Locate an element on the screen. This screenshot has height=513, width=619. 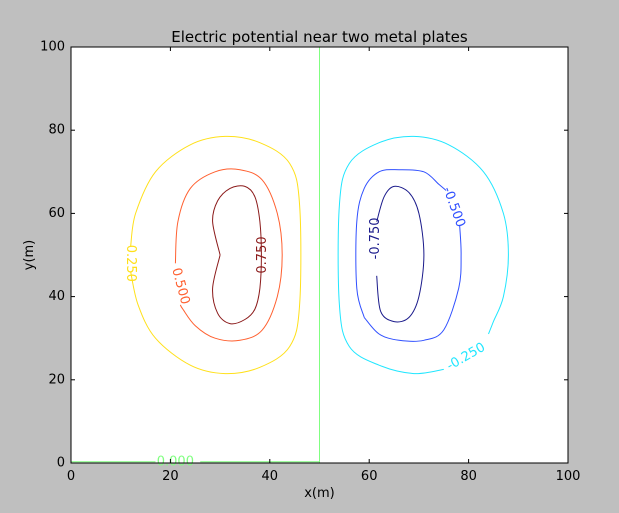
x-axis-label: x(m) is located at coordinates (319, 493).